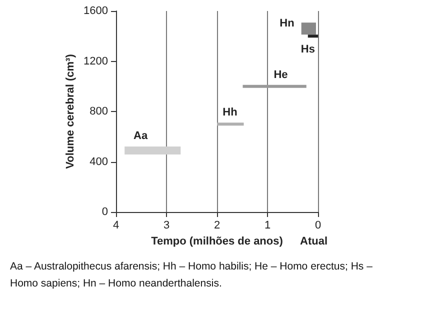 The height and width of the screenshot is (323, 424). Describe the element at coordinates (217, 242) in the screenshot. I see `x-axis-title: Tempo (milhões de anos)` at that location.